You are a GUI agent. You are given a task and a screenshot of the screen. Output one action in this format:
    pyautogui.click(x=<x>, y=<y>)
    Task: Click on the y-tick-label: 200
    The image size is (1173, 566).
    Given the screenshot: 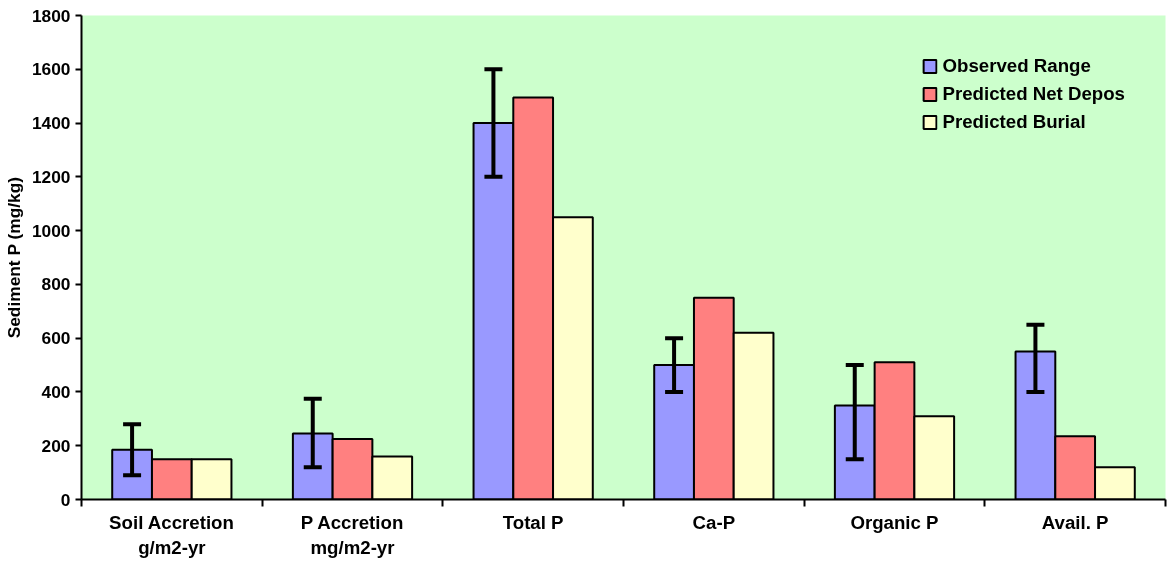 What is the action you would take?
    pyautogui.click(x=56, y=445)
    